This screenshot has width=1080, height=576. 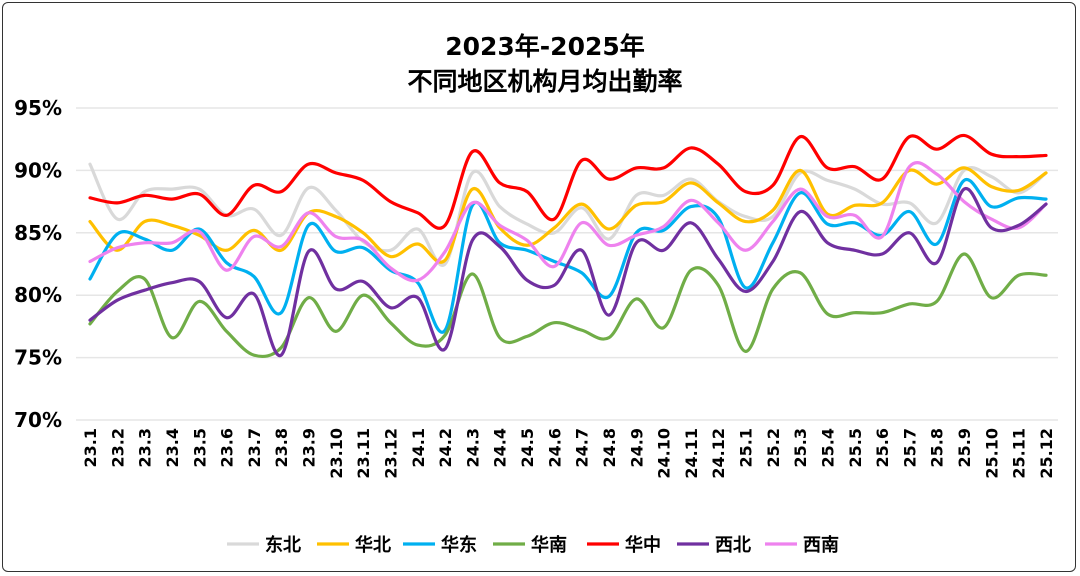 I want to click on x-tick-label: 23.6, so click(x=227, y=447).